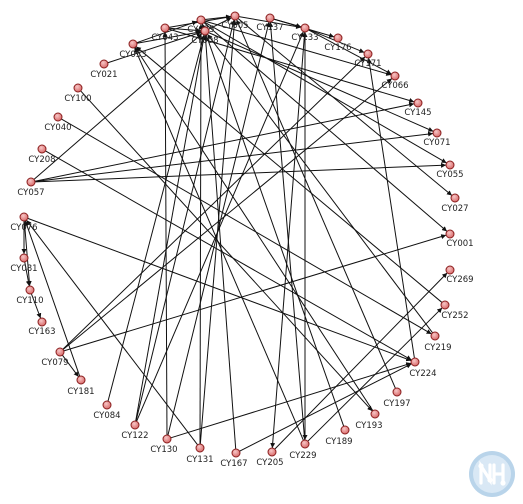  I want to click on edge-cy079-cy181, so click(70, 366).